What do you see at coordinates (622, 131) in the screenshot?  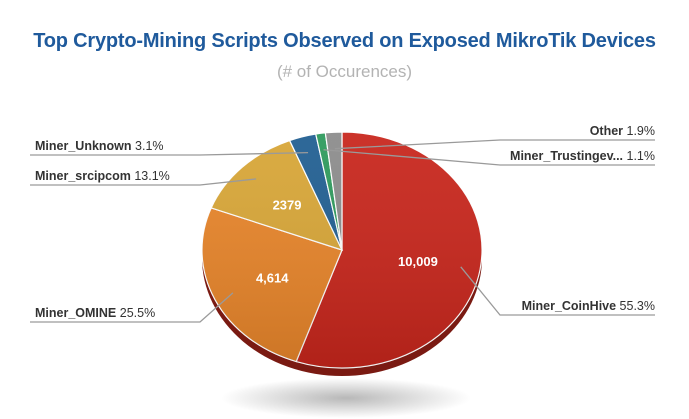 I see `slice-label-other: Other 1.9%` at bounding box center [622, 131].